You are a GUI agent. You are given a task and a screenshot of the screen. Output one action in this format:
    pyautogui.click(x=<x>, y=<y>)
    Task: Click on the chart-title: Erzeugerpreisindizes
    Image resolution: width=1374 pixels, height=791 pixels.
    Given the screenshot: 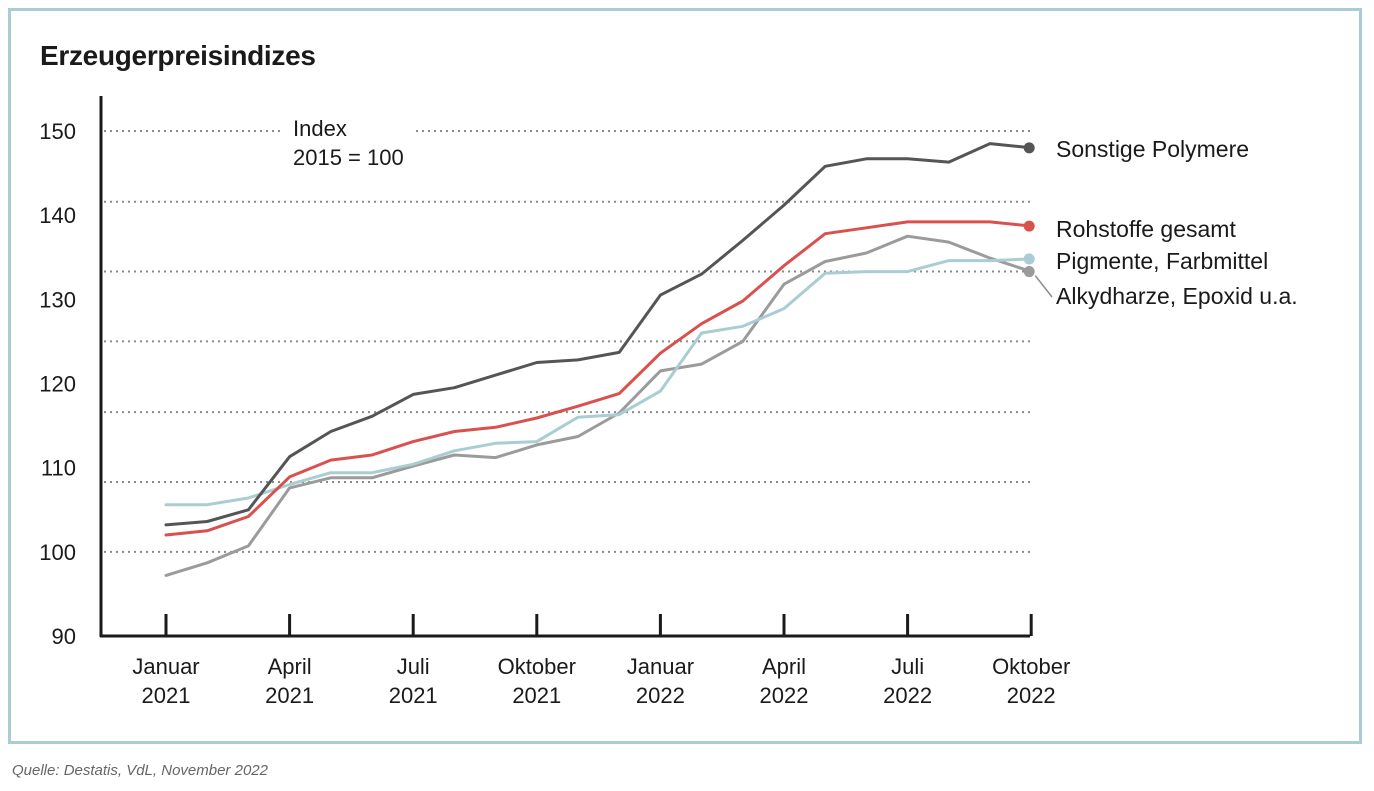 What is the action you would take?
    pyautogui.click(x=178, y=55)
    